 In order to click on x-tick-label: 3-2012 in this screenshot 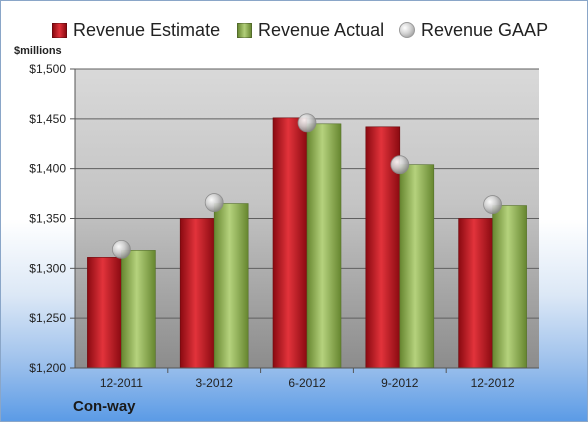, I will do `click(215, 383)`.